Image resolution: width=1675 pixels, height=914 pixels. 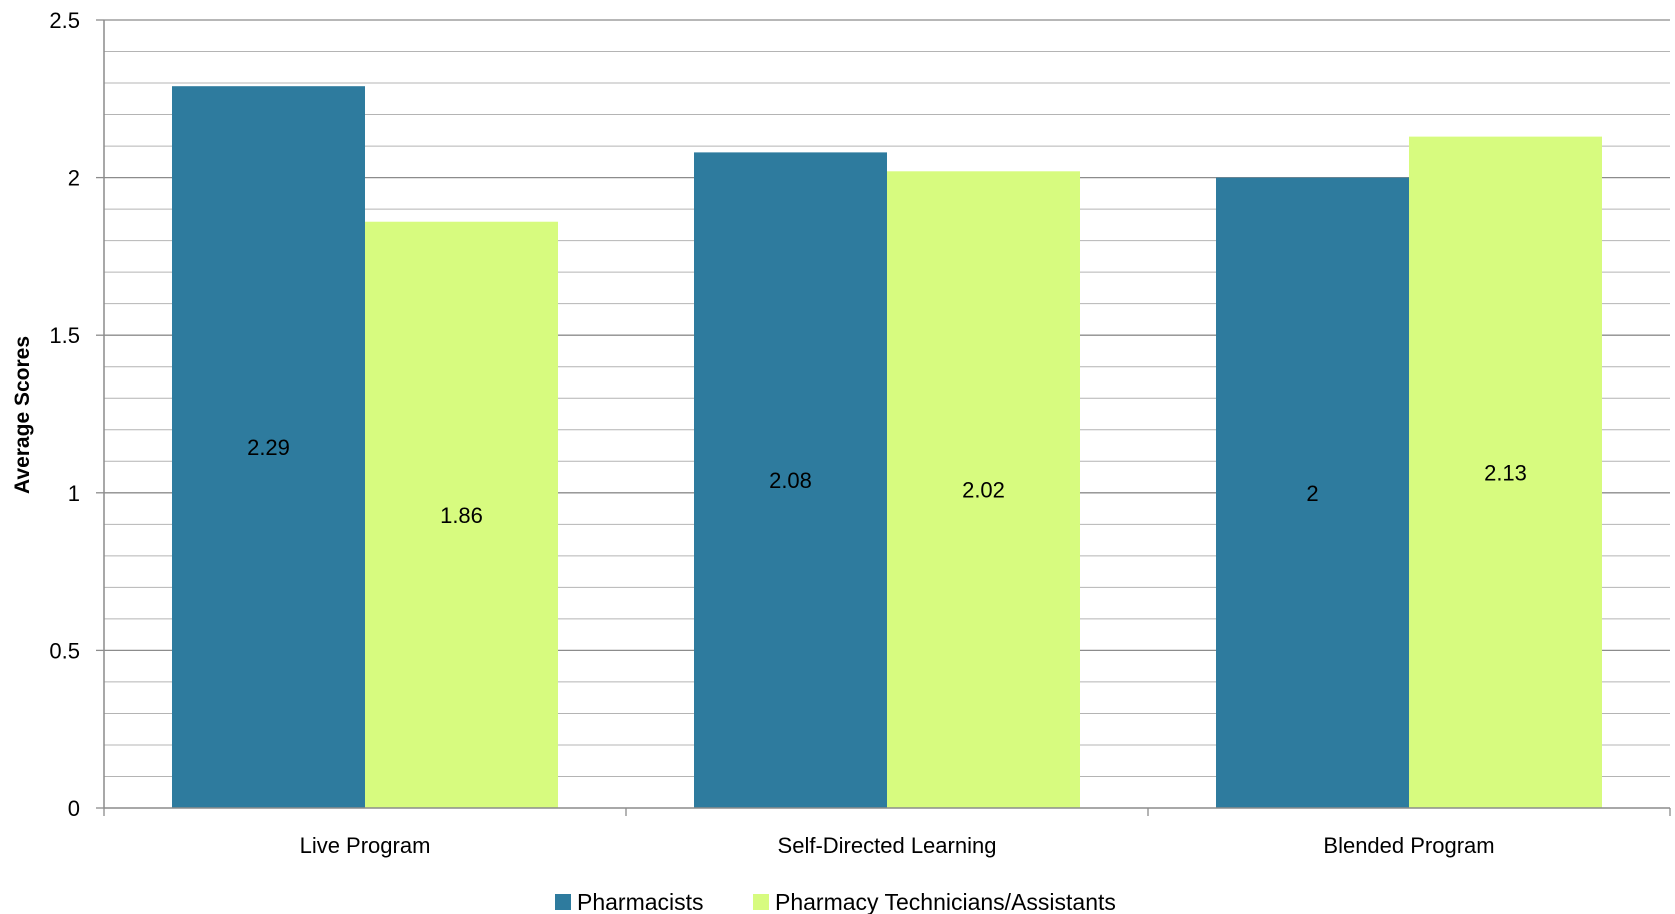 I want to click on data-label: 2.02, so click(x=983, y=490).